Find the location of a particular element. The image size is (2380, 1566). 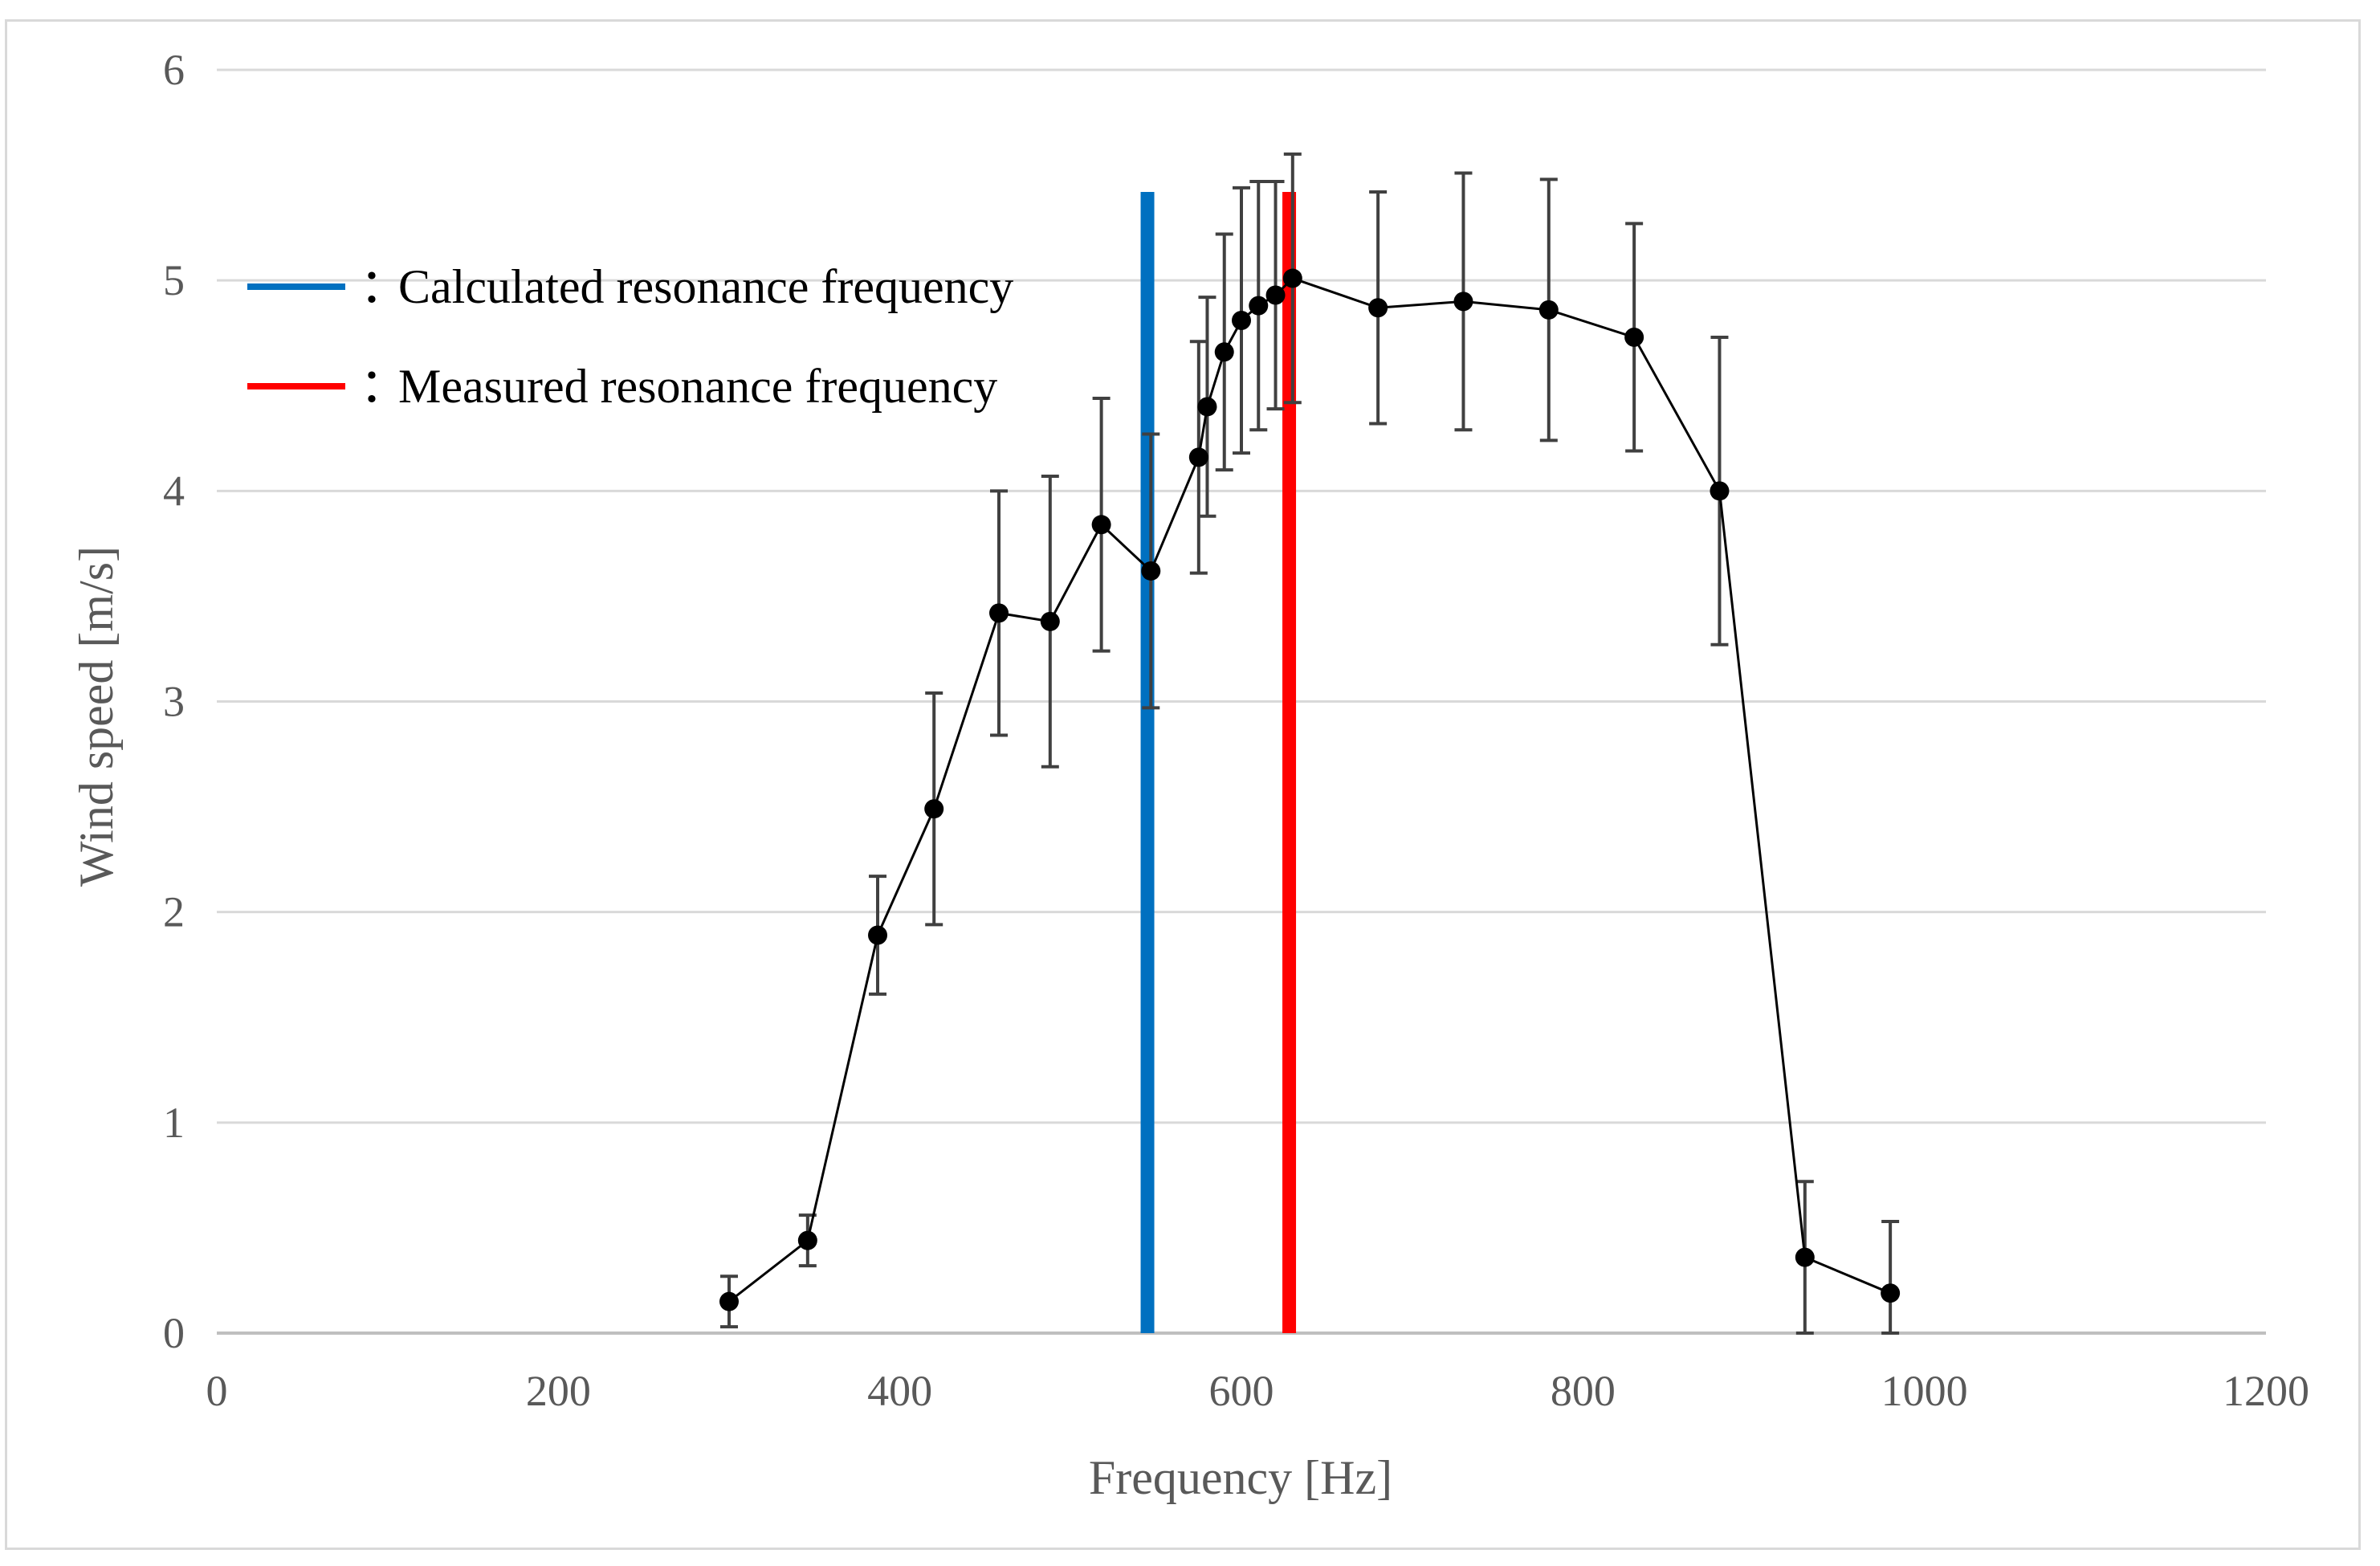

y-tick-label: 4 is located at coordinates (174, 491).